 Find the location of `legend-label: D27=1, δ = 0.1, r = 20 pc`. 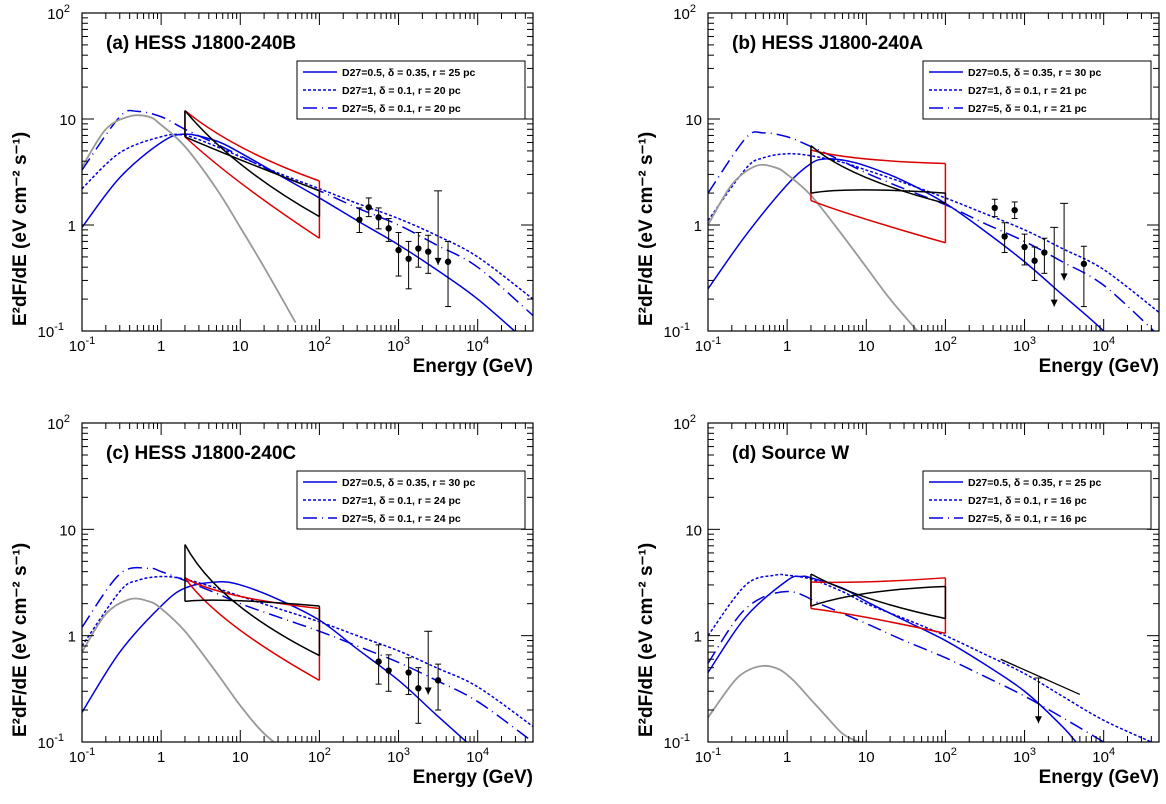

legend-label: D27=1, δ = 0.1, r = 20 pc is located at coordinates (401, 91).